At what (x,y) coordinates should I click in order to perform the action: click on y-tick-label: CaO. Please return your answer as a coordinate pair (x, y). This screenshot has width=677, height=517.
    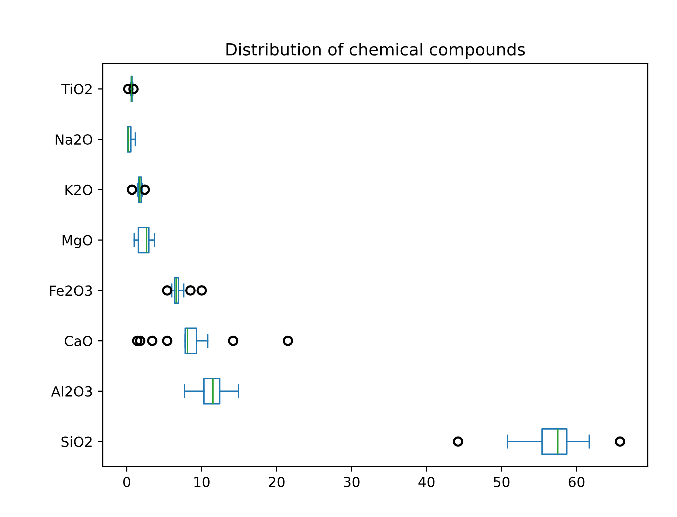
    Looking at the image, I should click on (78, 341).